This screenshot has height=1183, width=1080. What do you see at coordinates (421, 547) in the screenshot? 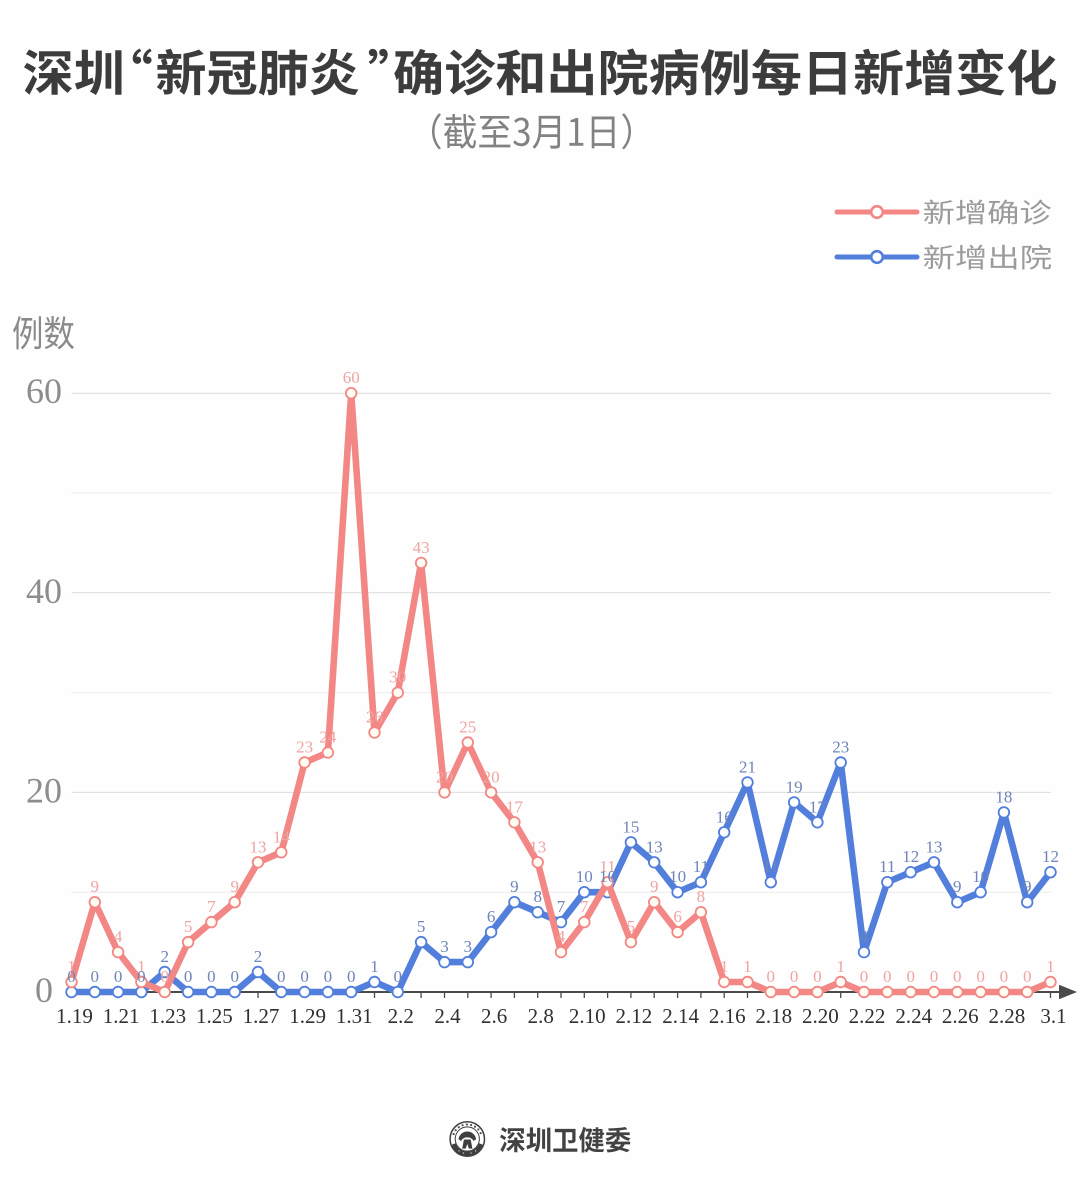
I see `svg-text: 43` at bounding box center [421, 547].